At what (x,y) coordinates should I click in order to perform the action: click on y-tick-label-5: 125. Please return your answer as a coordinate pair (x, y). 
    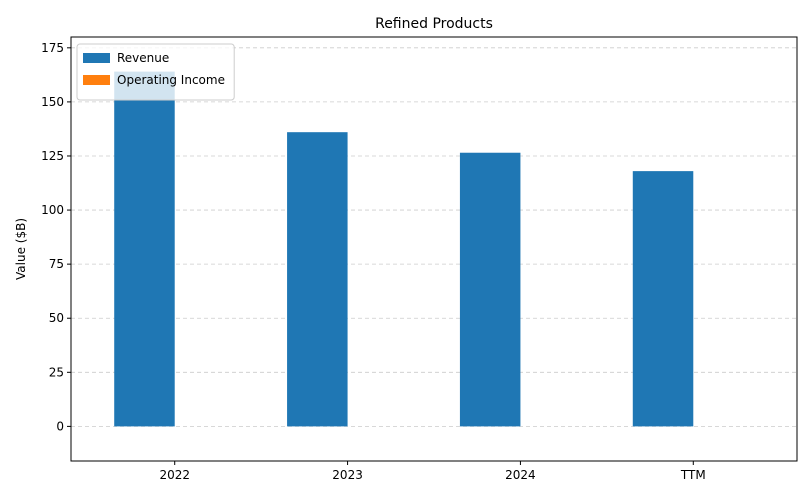
    Looking at the image, I should click on (52, 156).